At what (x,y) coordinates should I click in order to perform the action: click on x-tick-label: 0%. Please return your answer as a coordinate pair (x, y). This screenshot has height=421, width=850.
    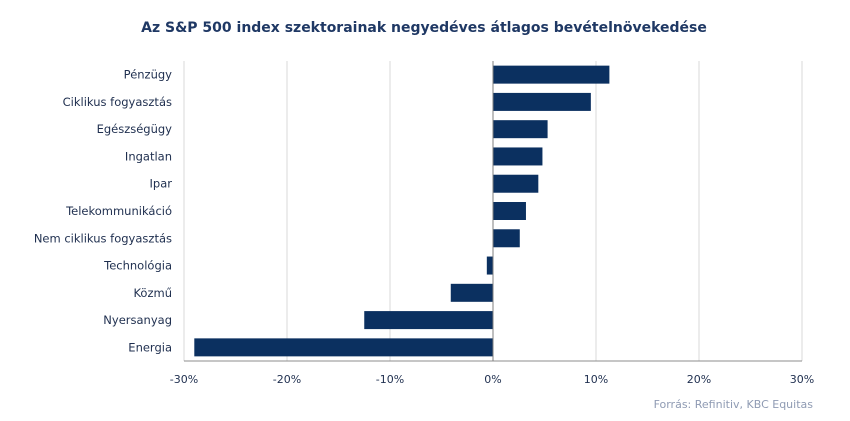
    Looking at the image, I should click on (492, 379).